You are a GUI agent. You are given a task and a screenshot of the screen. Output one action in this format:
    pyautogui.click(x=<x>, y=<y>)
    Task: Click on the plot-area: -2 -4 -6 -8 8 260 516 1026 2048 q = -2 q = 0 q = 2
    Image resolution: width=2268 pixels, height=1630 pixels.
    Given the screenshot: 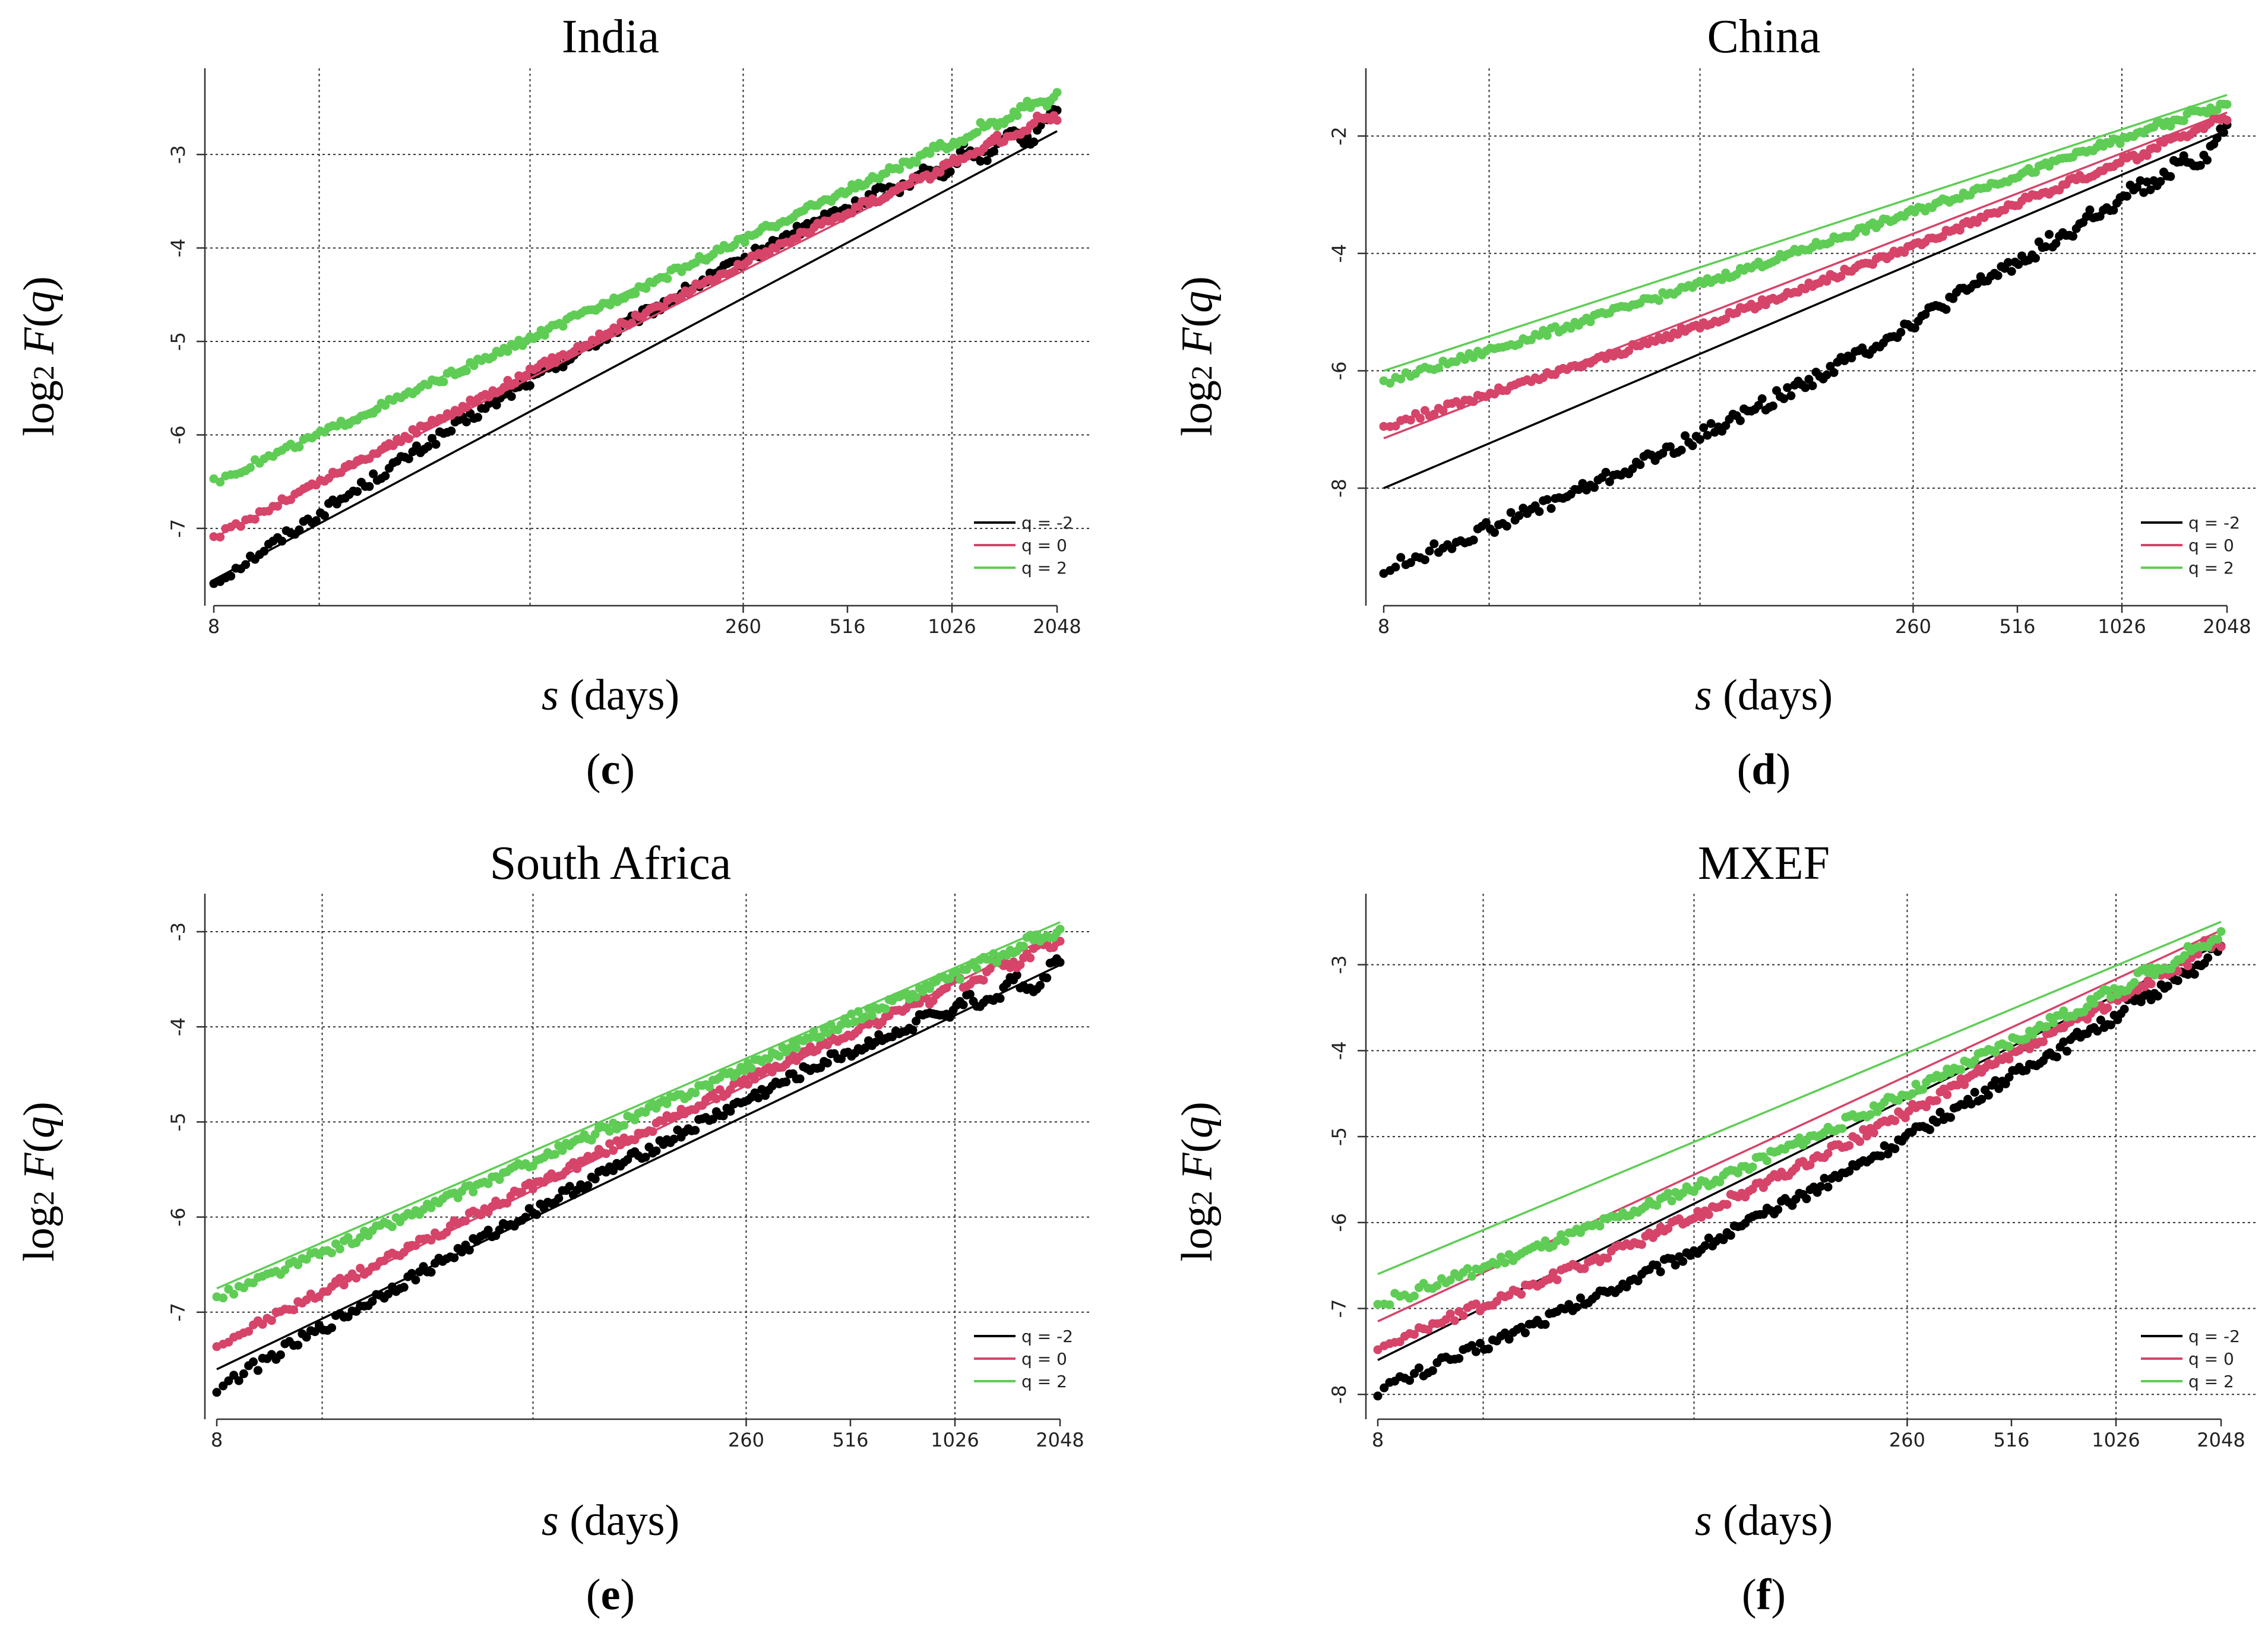 What is the action you would take?
    pyautogui.click(x=1792, y=353)
    